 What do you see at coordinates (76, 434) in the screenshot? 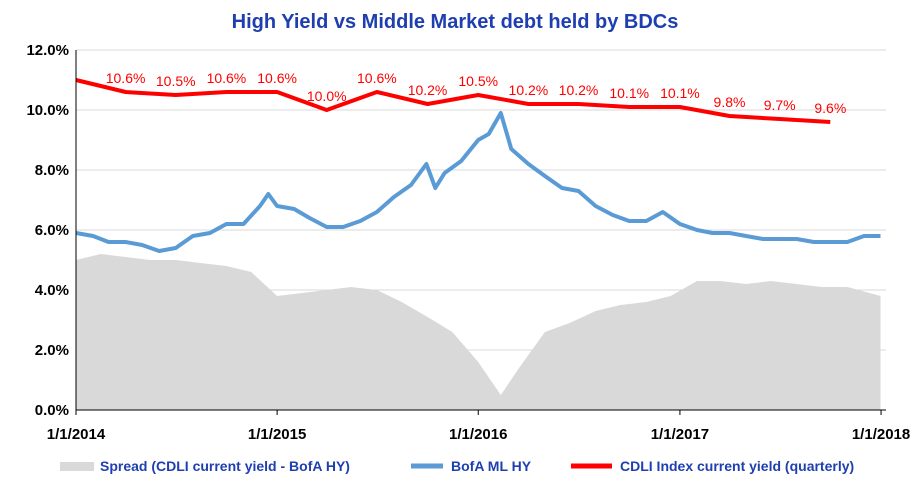
I see `x-tick-label: 1/1/2014` at bounding box center [76, 434].